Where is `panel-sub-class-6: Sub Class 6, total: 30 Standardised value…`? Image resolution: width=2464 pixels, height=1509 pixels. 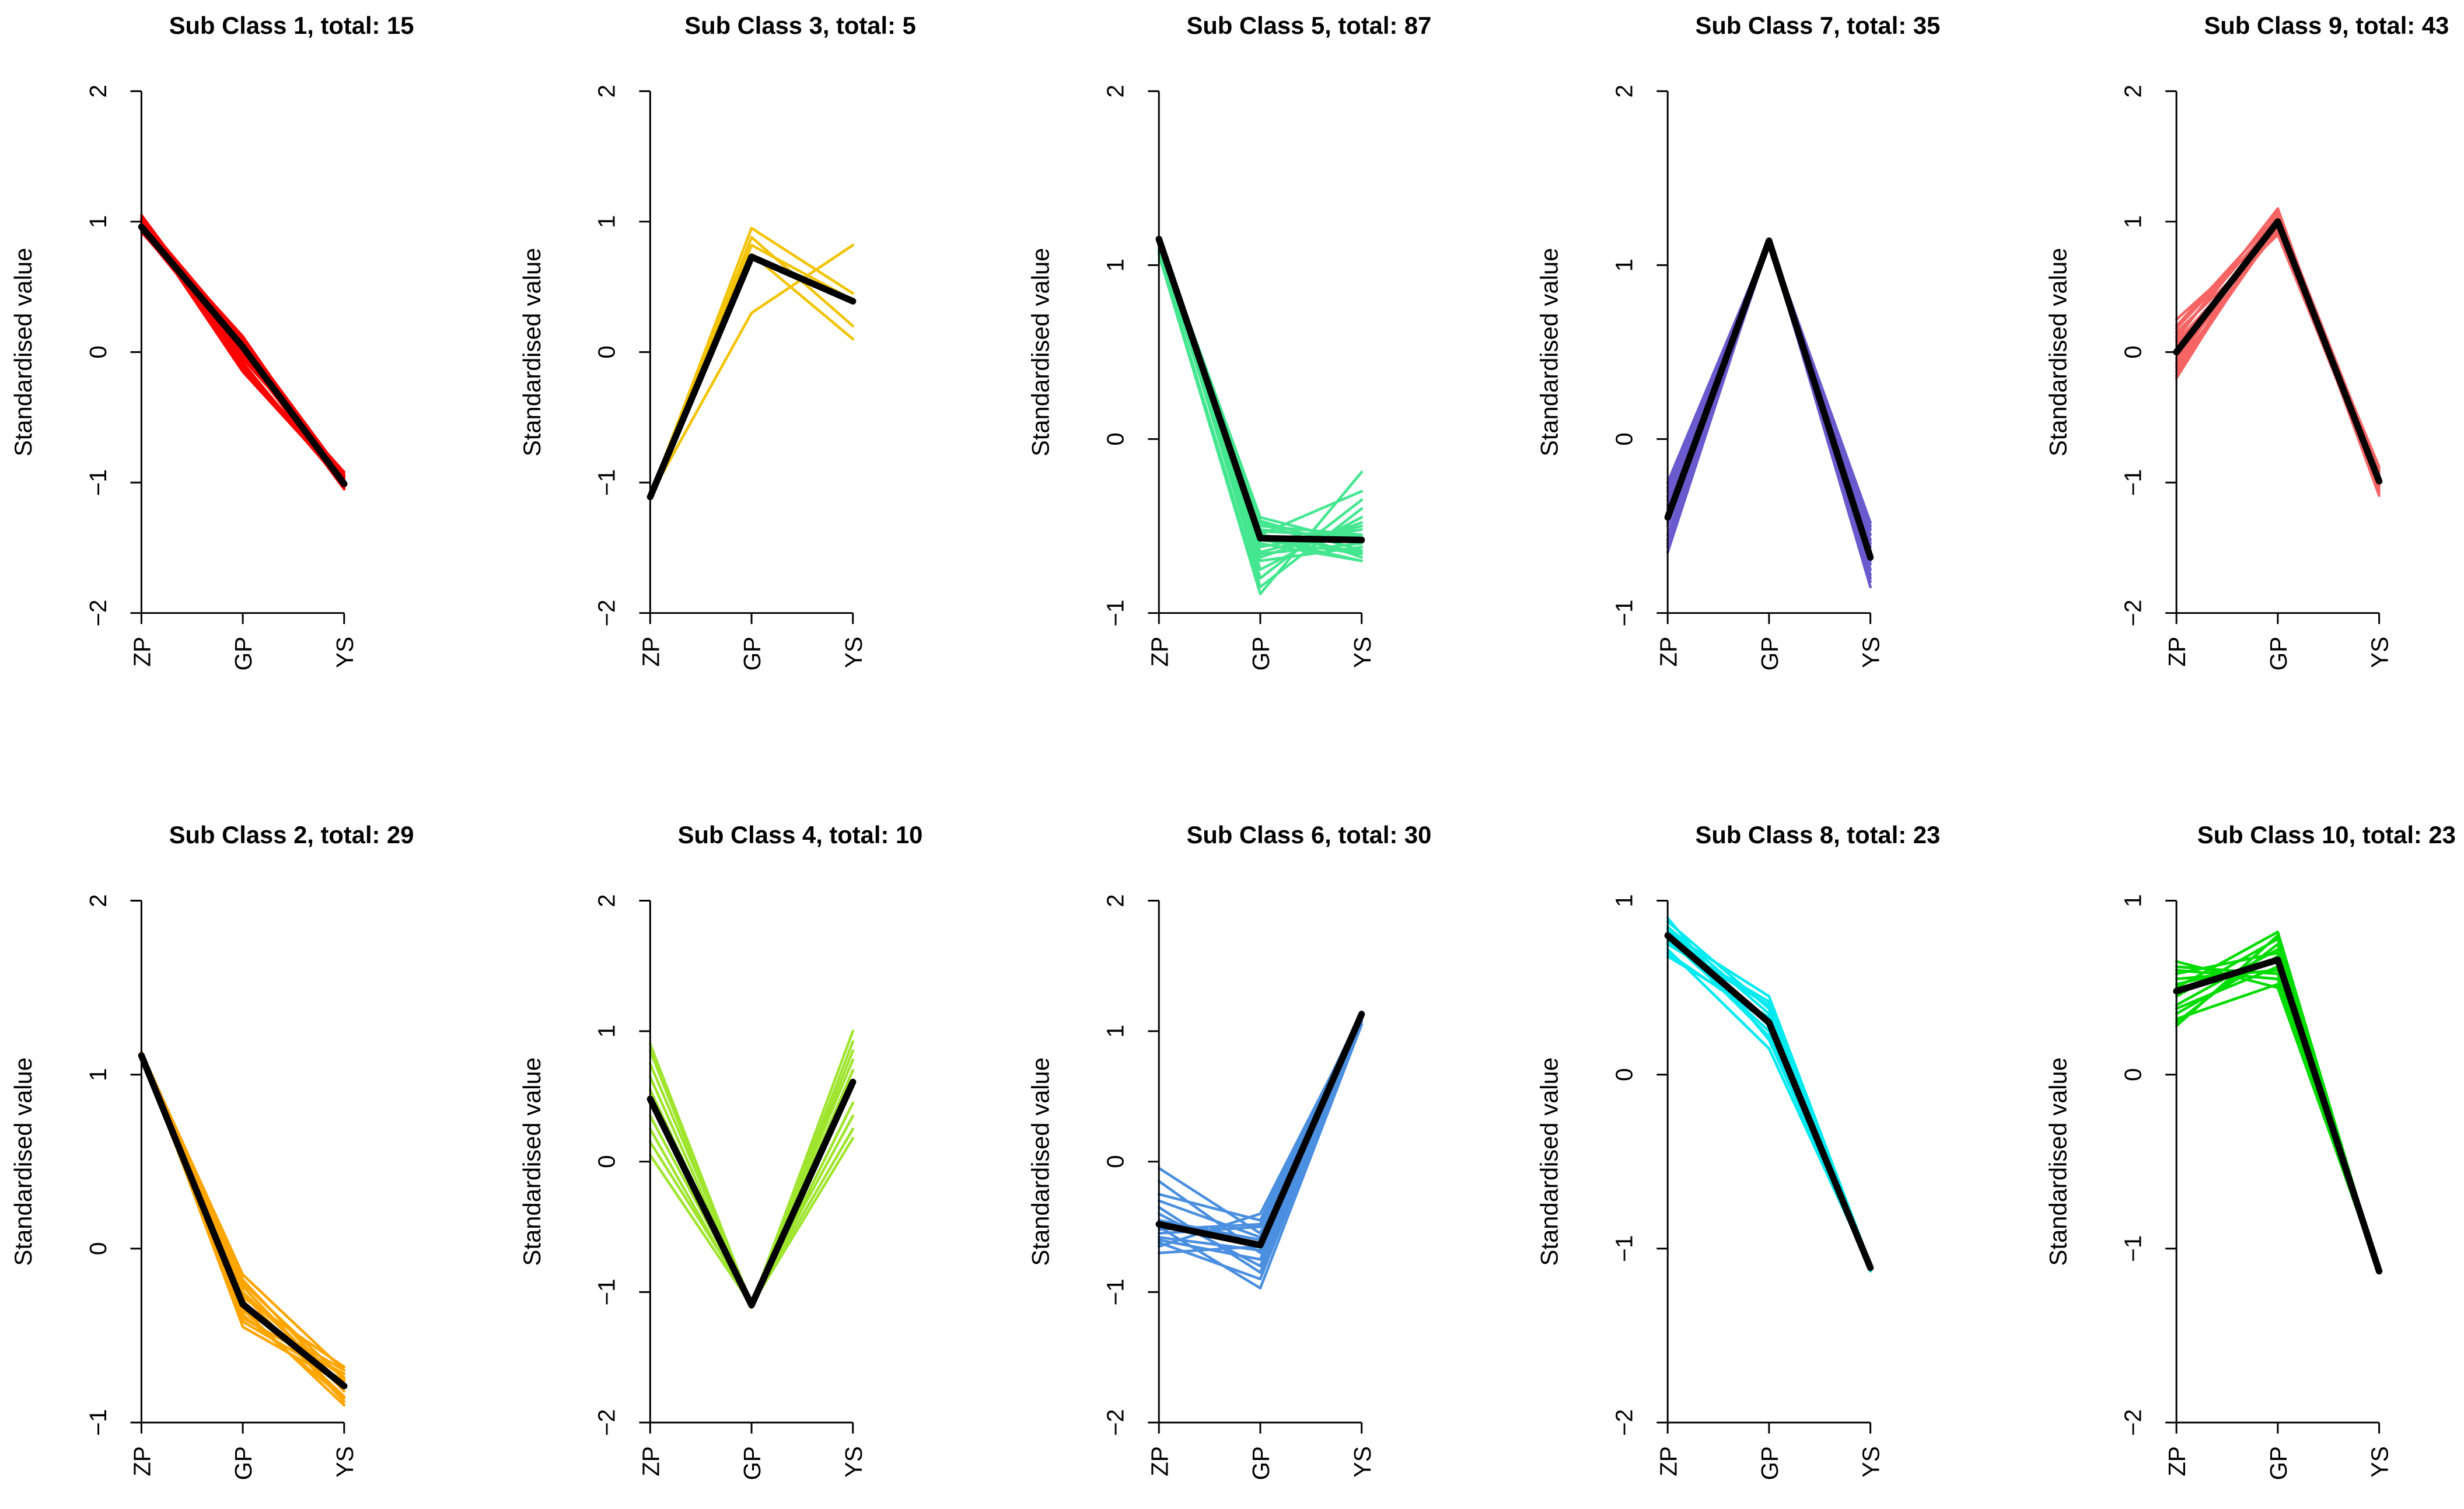 panel-sub-class-6: Sub Class 6, total: 30 Standardised value… is located at coordinates (1229, 1150).